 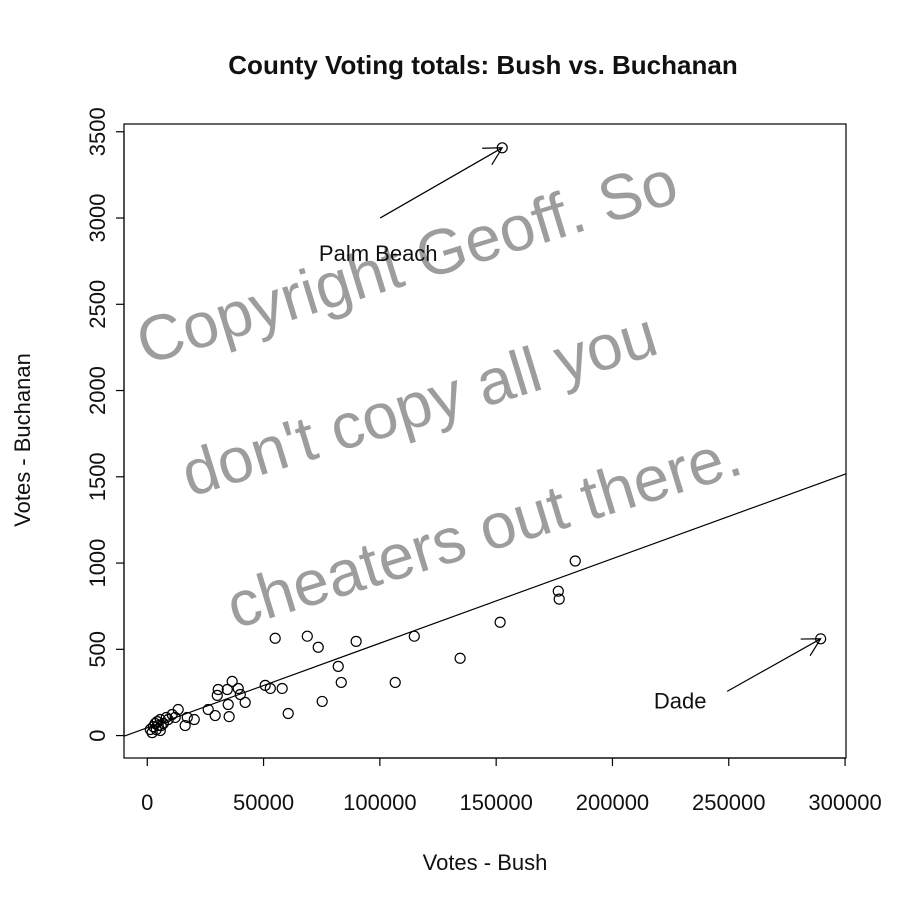 I want to click on y-tick-label: 2000, so click(x=97, y=390).